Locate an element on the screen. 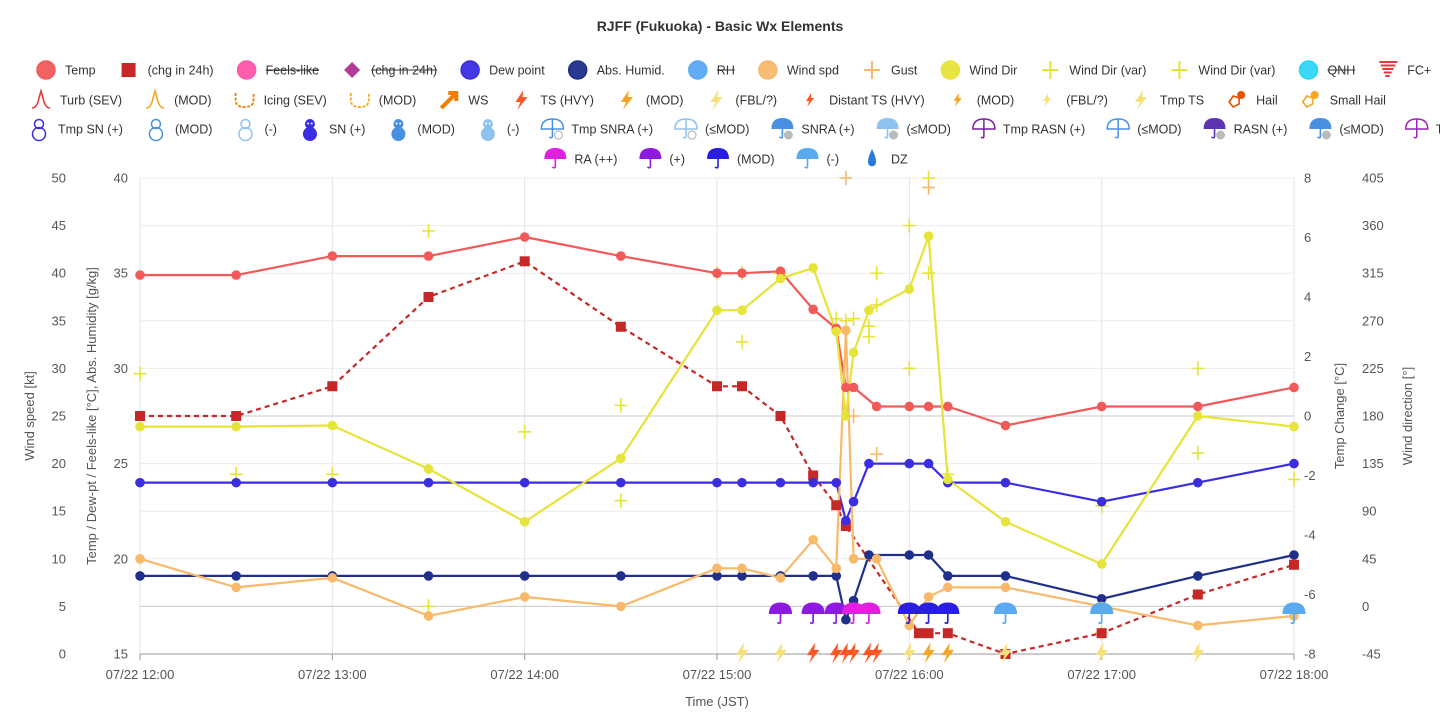 The image size is (1440, 719). legend-item: RH is located at coordinates (711, 70).